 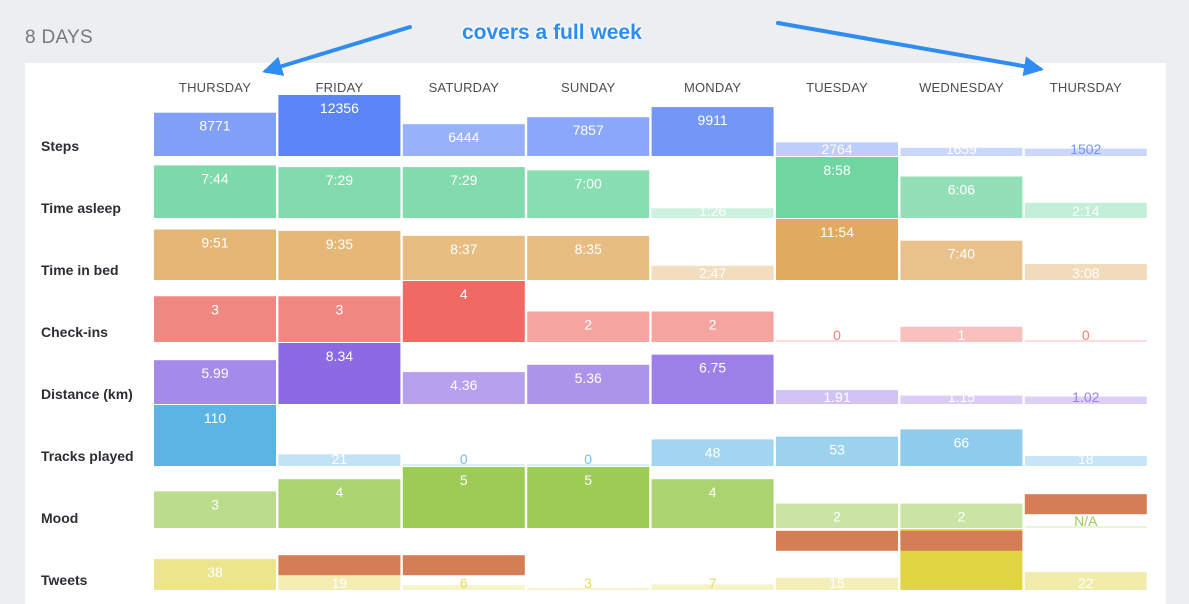 I want to click on cell-value-tweets: 19, so click(x=340, y=583).